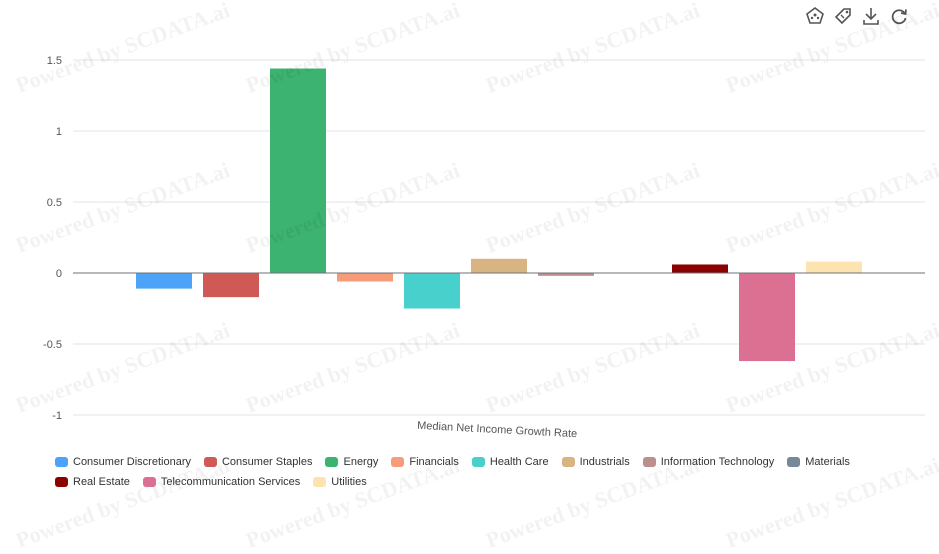 The height and width of the screenshot is (554, 939). I want to click on x-axis-label: Median Net Income Growth Rate, so click(497, 430).